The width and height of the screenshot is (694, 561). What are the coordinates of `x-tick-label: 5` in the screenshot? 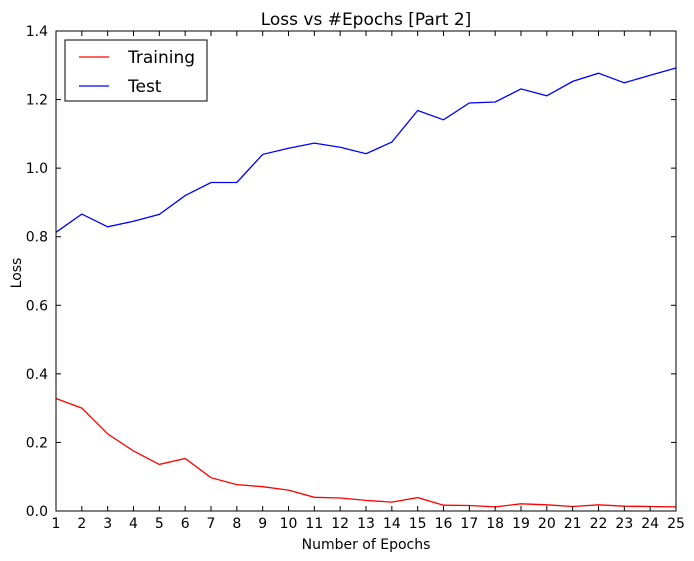 It's located at (159, 524).